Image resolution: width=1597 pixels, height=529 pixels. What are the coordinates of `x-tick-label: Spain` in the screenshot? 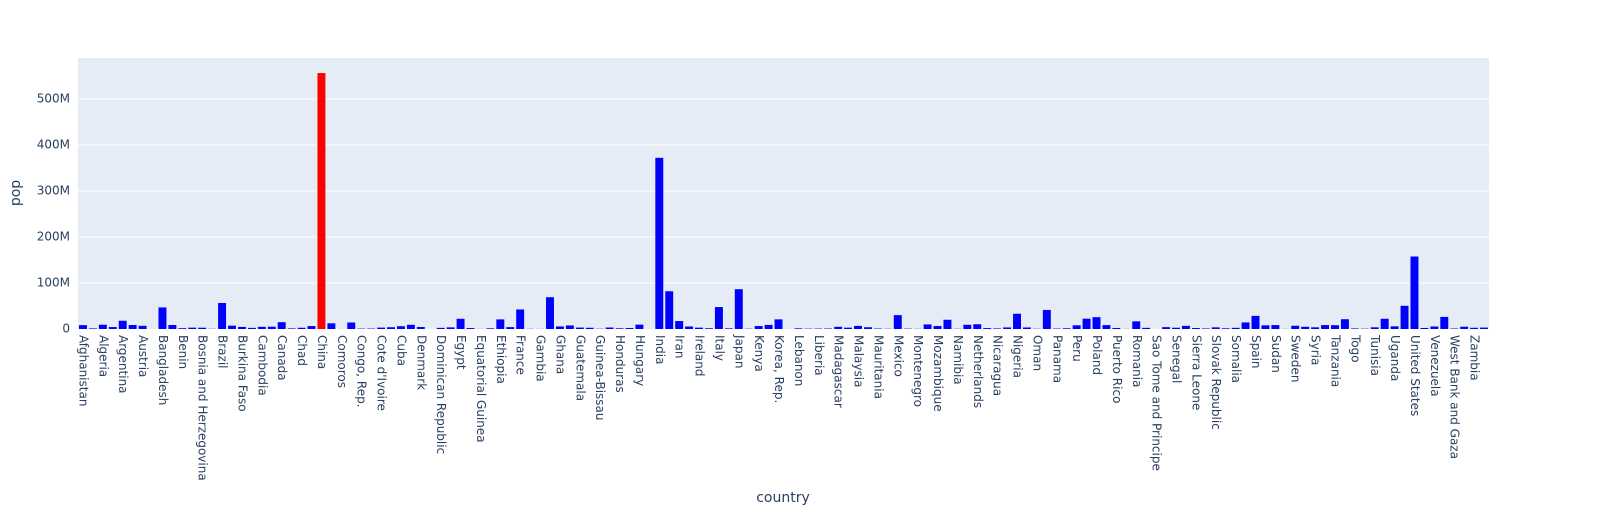 It's located at (1256, 352).